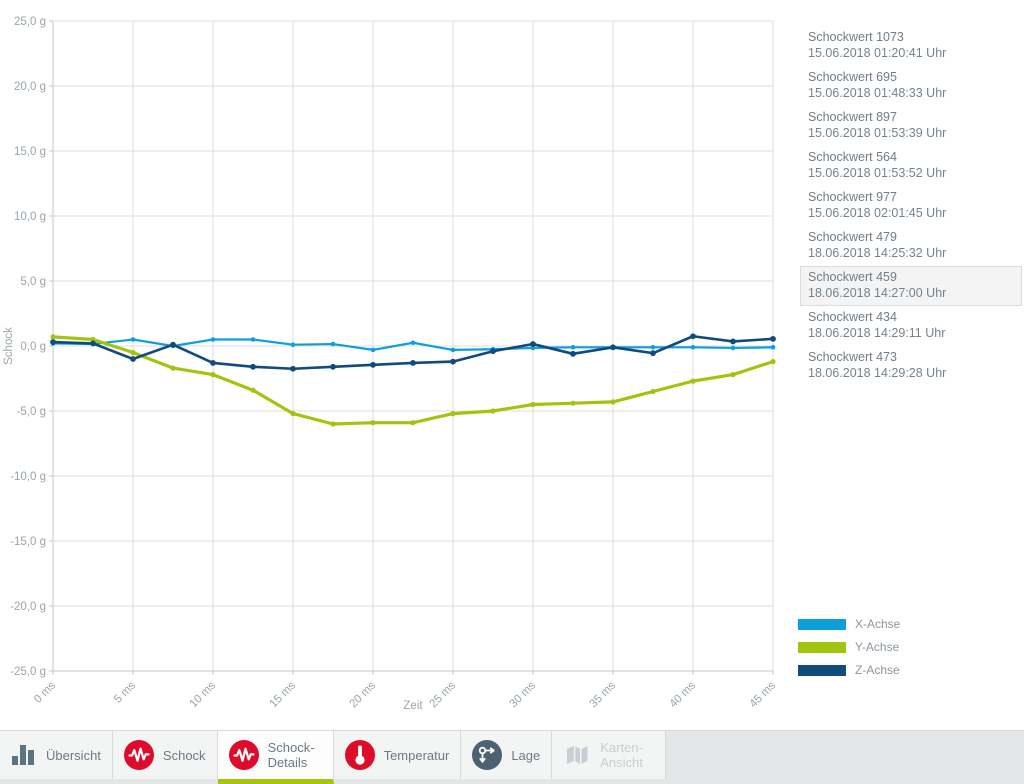  What do you see at coordinates (507, 755) in the screenshot?
I see `tab-lage: Lage` at bounding box center [507, 755].